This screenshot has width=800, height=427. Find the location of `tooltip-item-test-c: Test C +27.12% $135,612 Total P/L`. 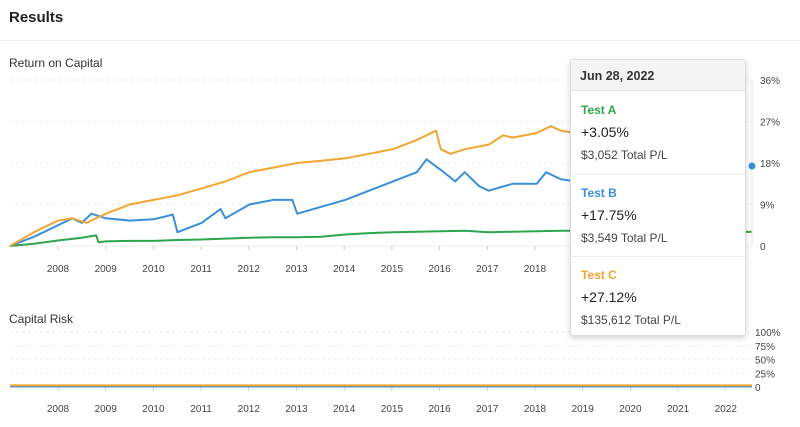

tooltip-item-test-c: Test C +27.12% $135,612 Total P/L is located at coordinates (658, 297).